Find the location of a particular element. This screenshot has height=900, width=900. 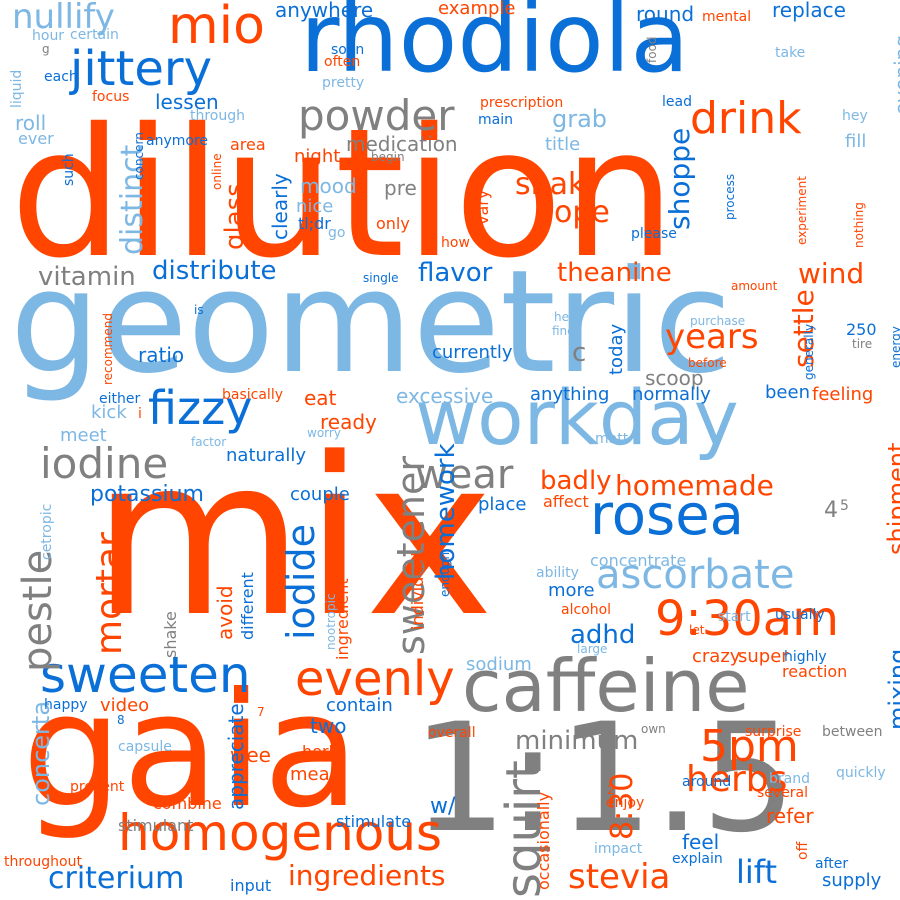

cloud-word: iodine is located at coordinates (104, 463).